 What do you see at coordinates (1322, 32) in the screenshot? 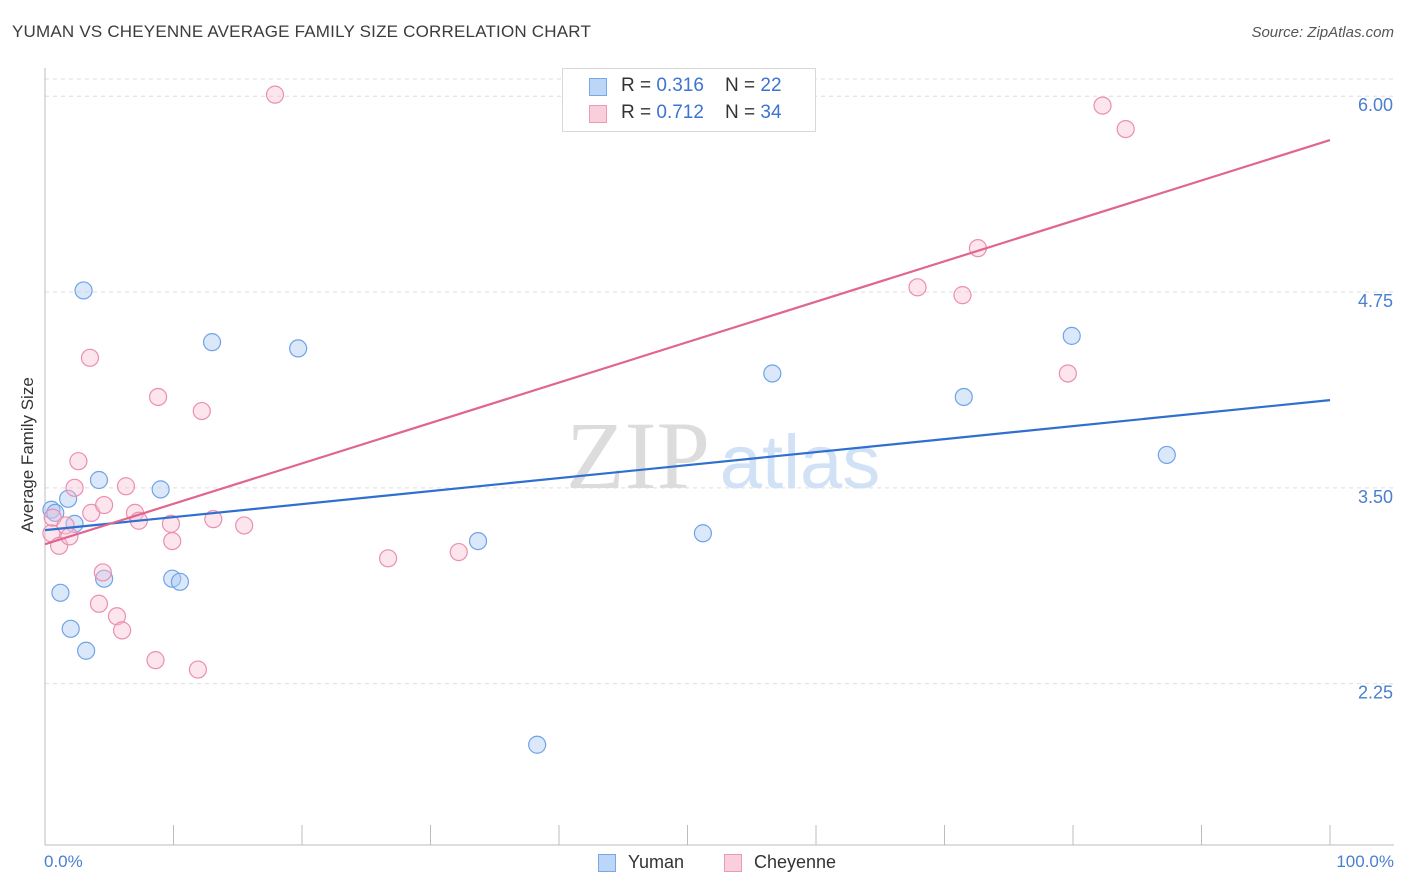
I see `source-label: Source: ZipAtlas.com` at bounding box center [1322, 32].